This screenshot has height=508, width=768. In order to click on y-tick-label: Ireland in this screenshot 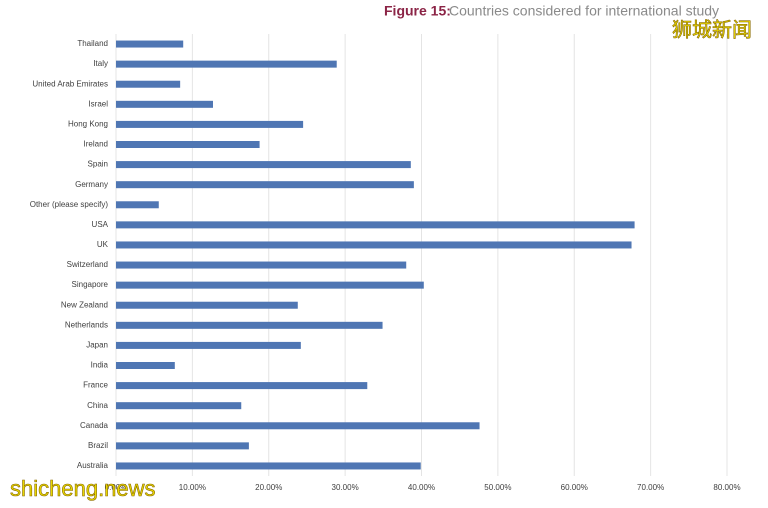, I will do `click(96, 144)`.